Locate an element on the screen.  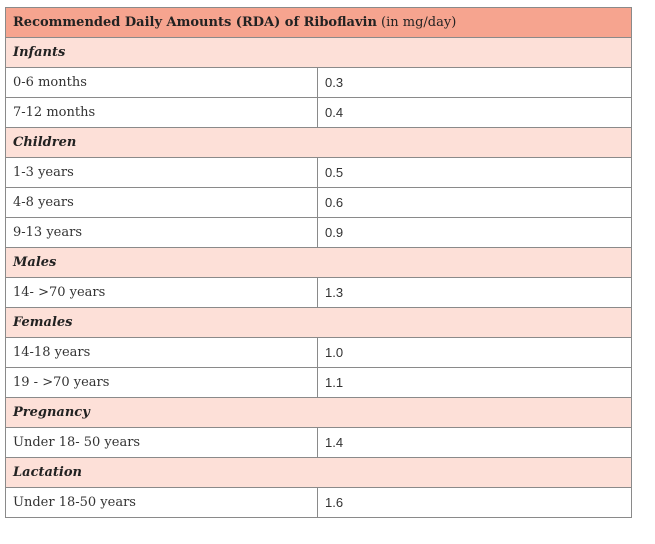
age-label: 1-3 years is located at coordinates (161, 172).